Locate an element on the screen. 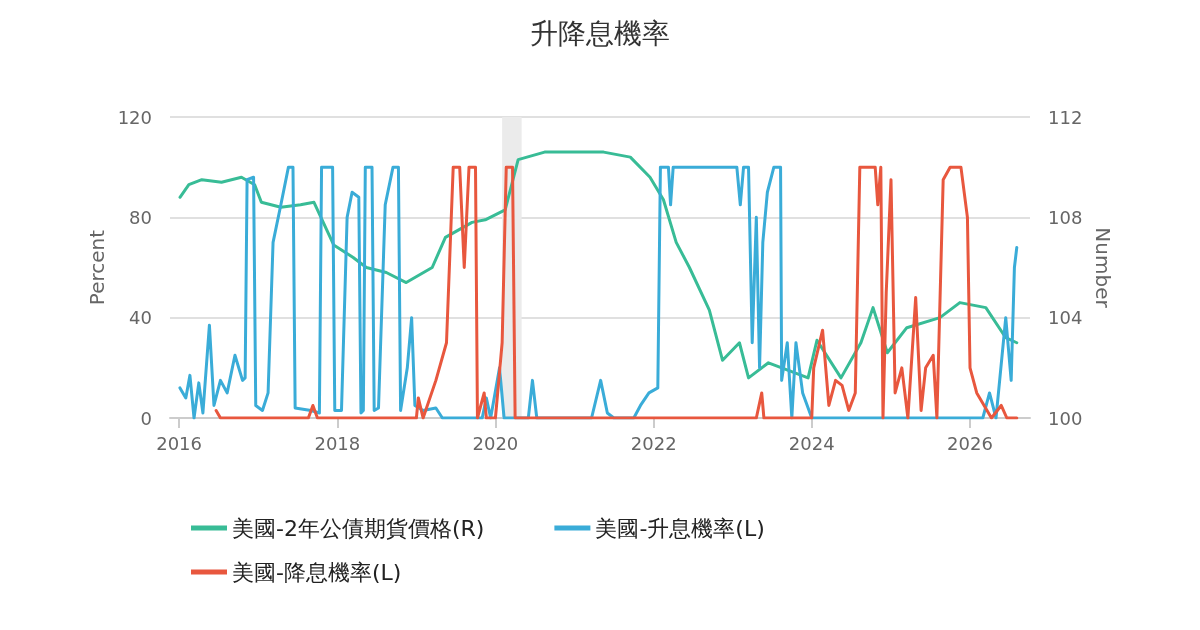 The image size is (1200, 630). x-tick-label: 2022 is located at coordinates (653, 443).